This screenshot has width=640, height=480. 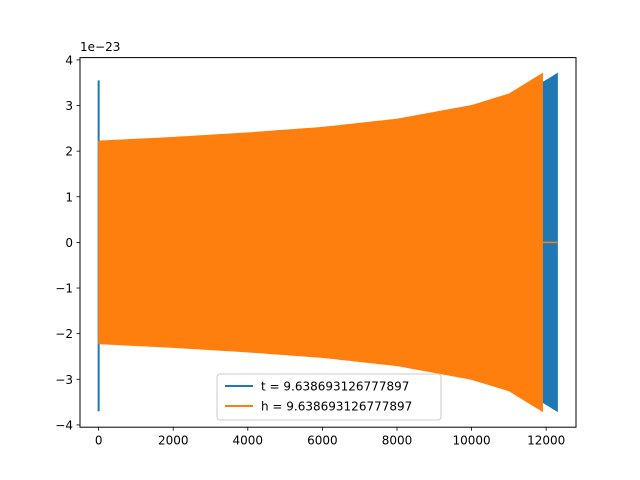 I want to click on x-axis: 0 2000 4000 6000 8000 10000 12000, so click(x=330, y=437).